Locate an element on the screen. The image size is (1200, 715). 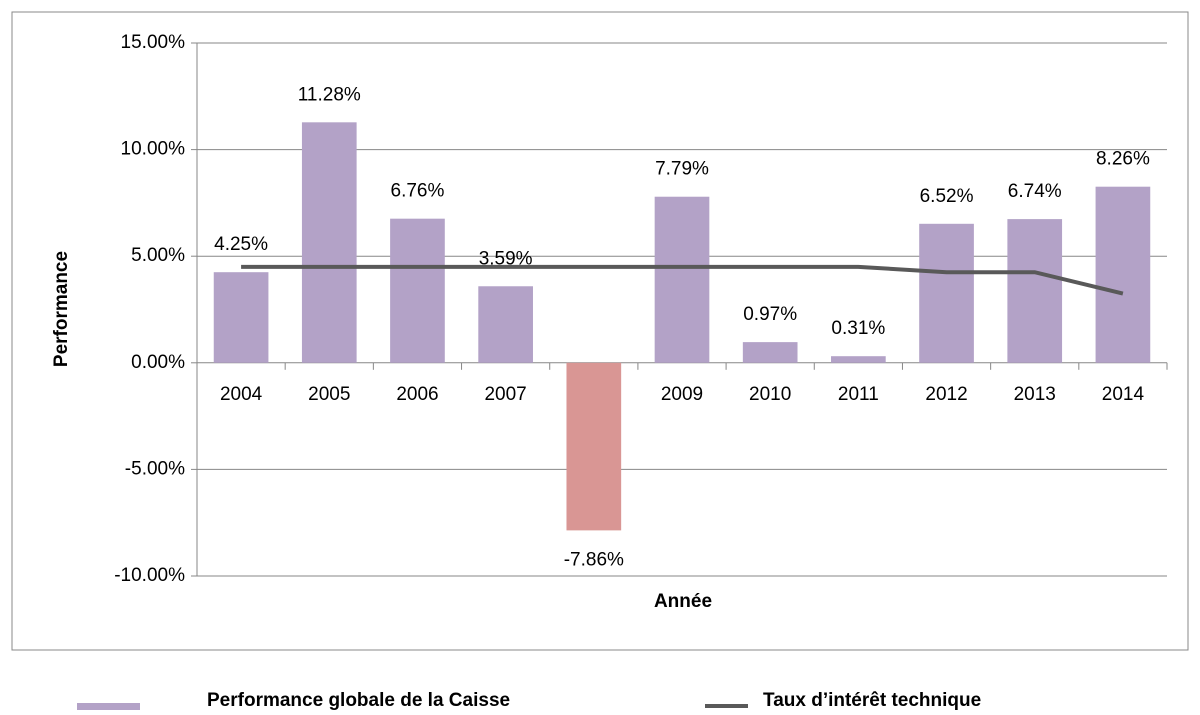
x-tick-label: 2012 is located at coordinates (946, 394).